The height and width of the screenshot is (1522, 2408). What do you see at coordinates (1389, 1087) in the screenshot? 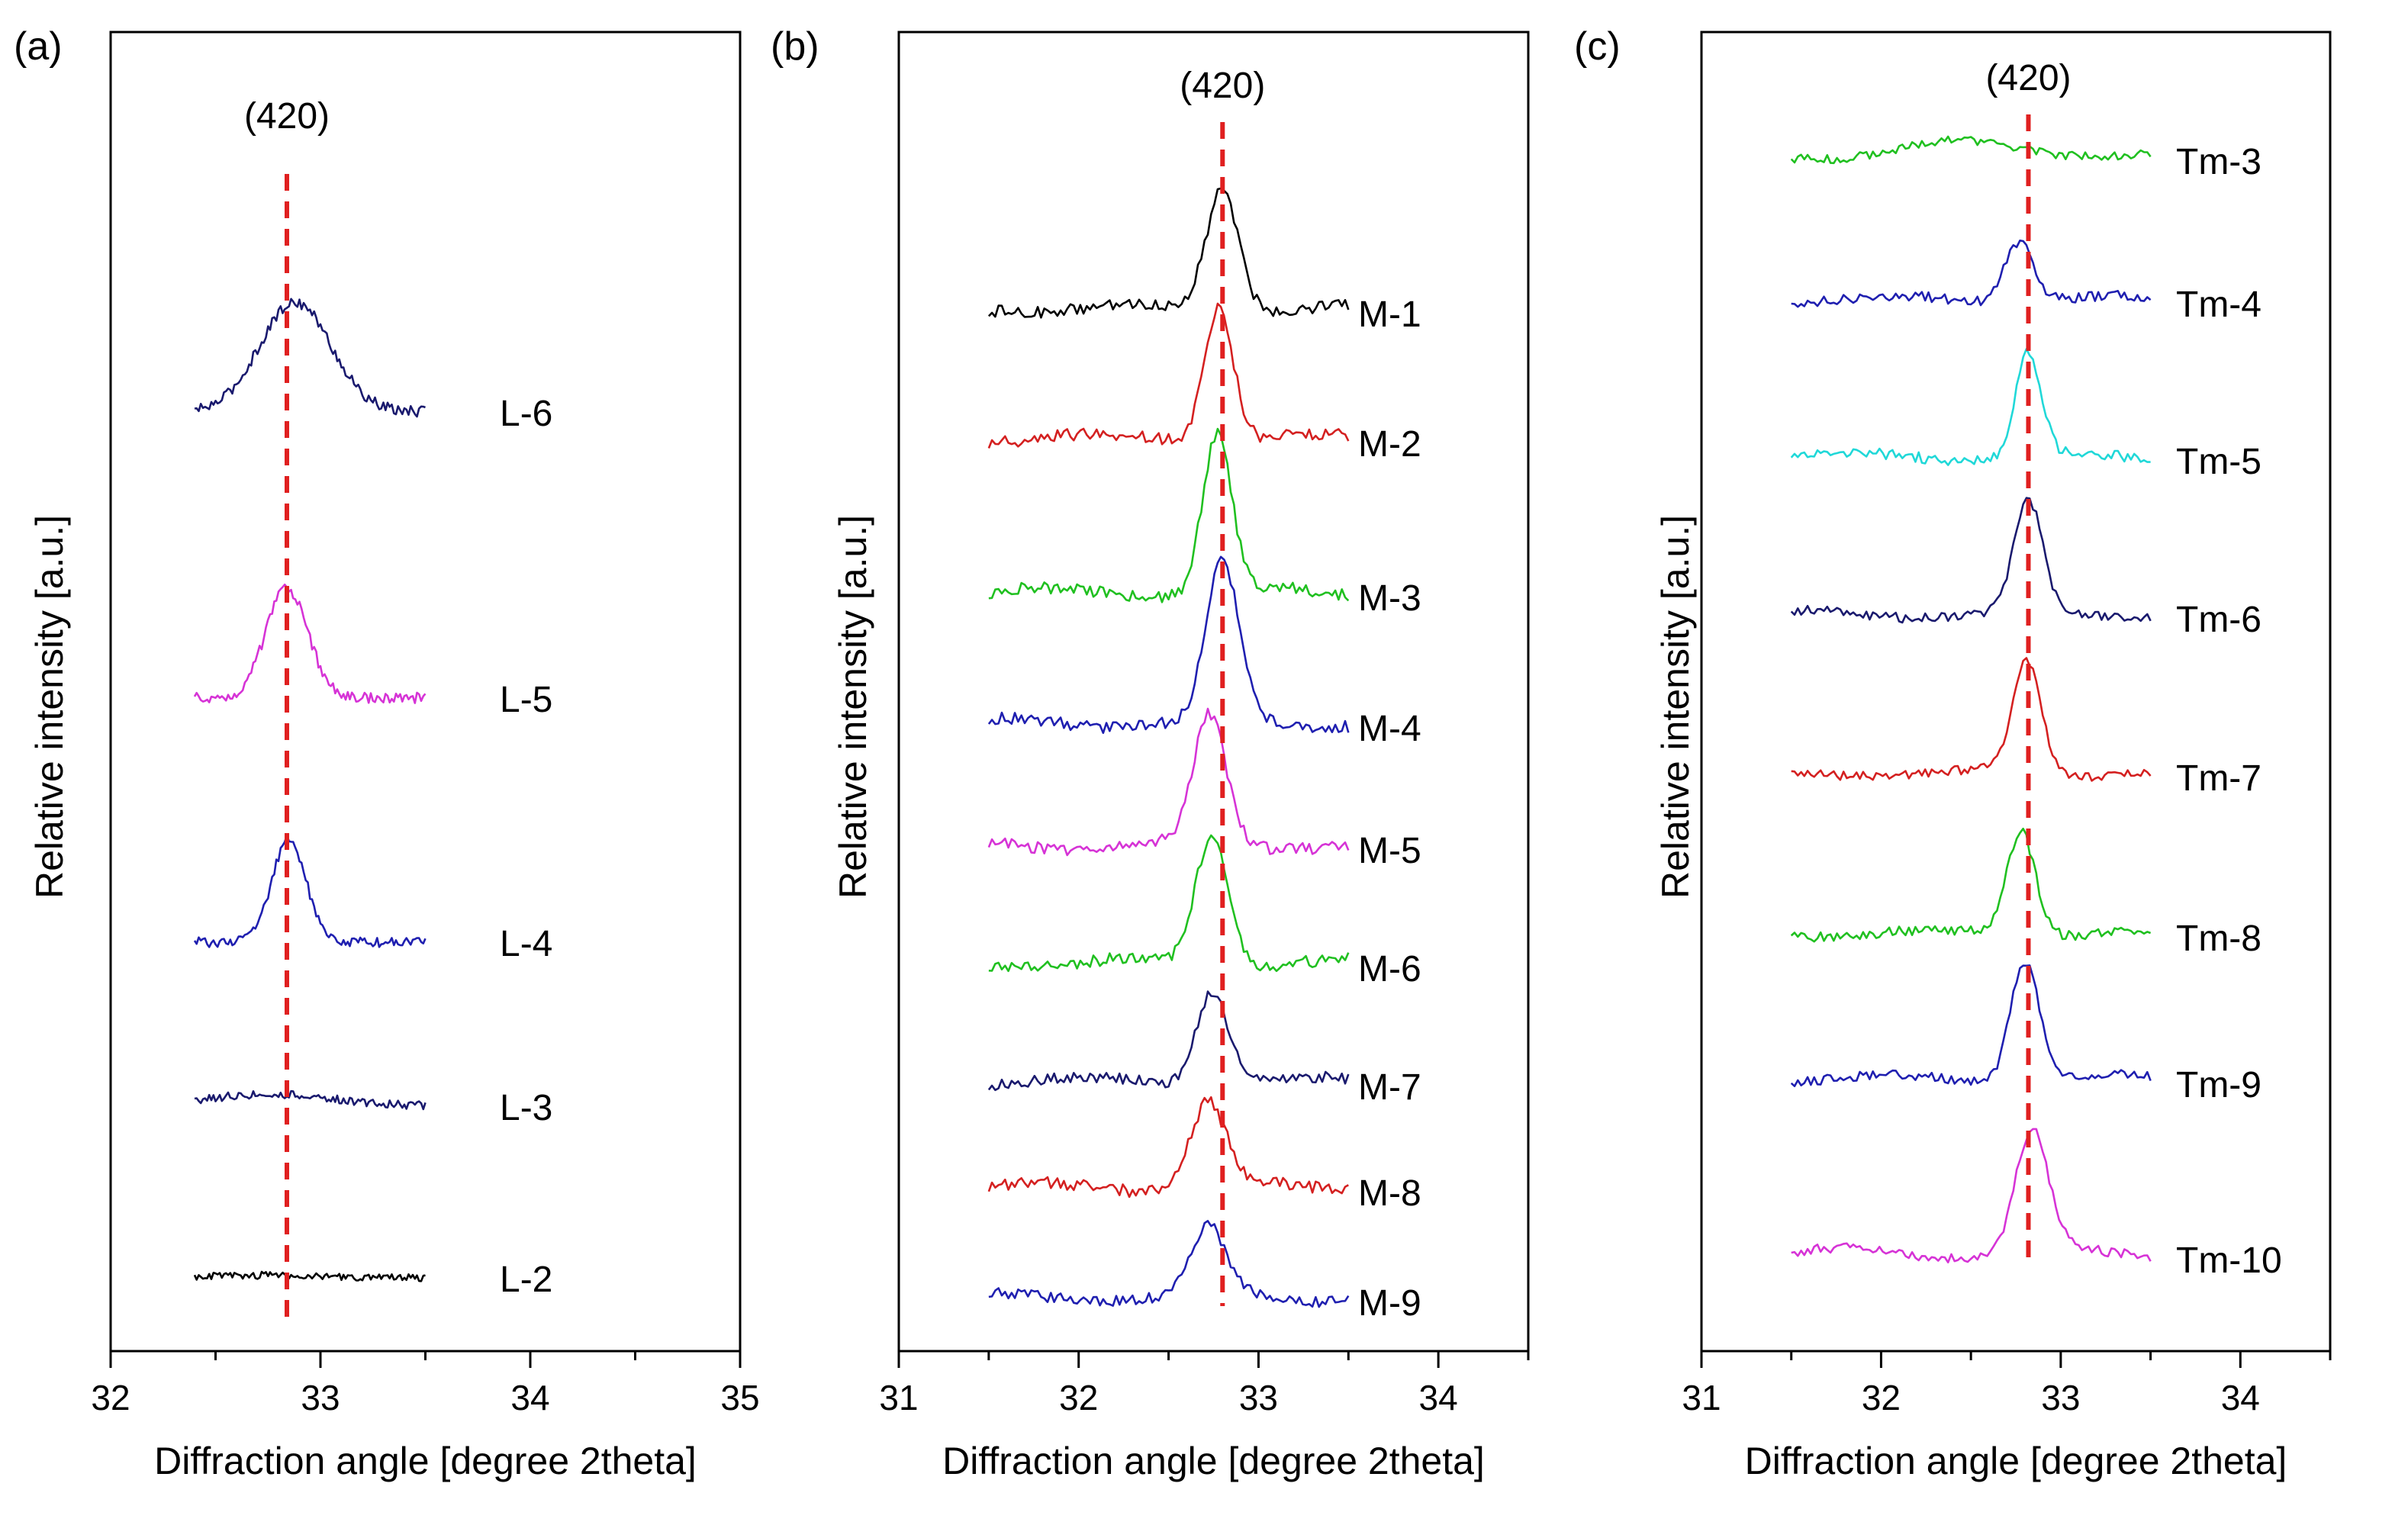
I see `series-label-M-7: M-7` at bounding box center [1389, 1087].